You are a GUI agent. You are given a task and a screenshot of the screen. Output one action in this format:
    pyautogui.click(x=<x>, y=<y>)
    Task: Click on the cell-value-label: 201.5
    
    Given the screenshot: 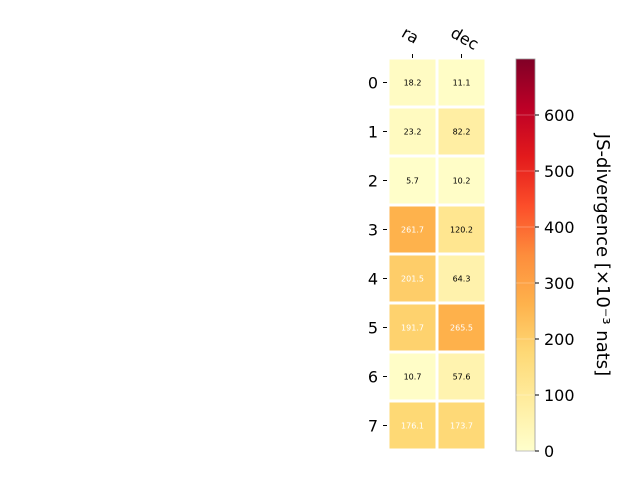 What is the action you would take?
    pyautogui.click(x=412, y=279)
    